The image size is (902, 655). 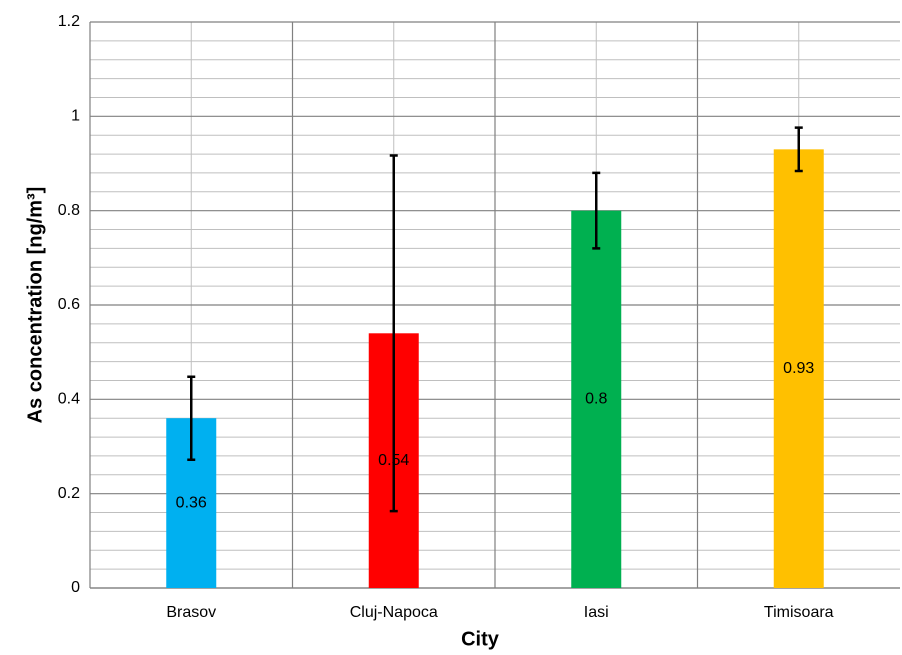 What do you see at coordinates (394, 612) in the screenshot?
I see `x-tick-label: Cluj-Napoca` at bounding box center [394, 612].